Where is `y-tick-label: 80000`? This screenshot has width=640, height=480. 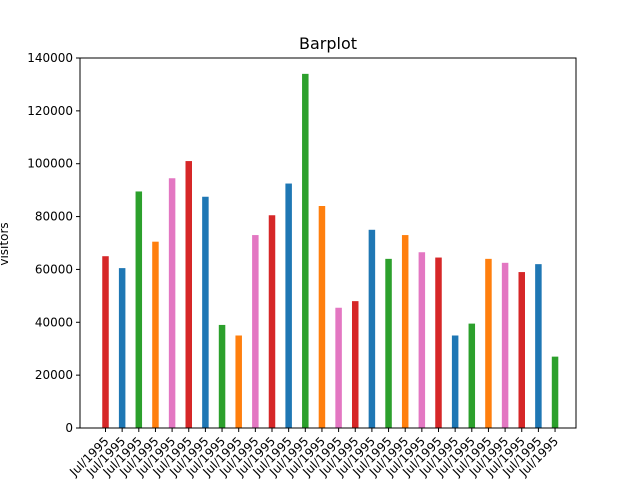
y-tick-label: 80000 is located at coordinates (54, 217).